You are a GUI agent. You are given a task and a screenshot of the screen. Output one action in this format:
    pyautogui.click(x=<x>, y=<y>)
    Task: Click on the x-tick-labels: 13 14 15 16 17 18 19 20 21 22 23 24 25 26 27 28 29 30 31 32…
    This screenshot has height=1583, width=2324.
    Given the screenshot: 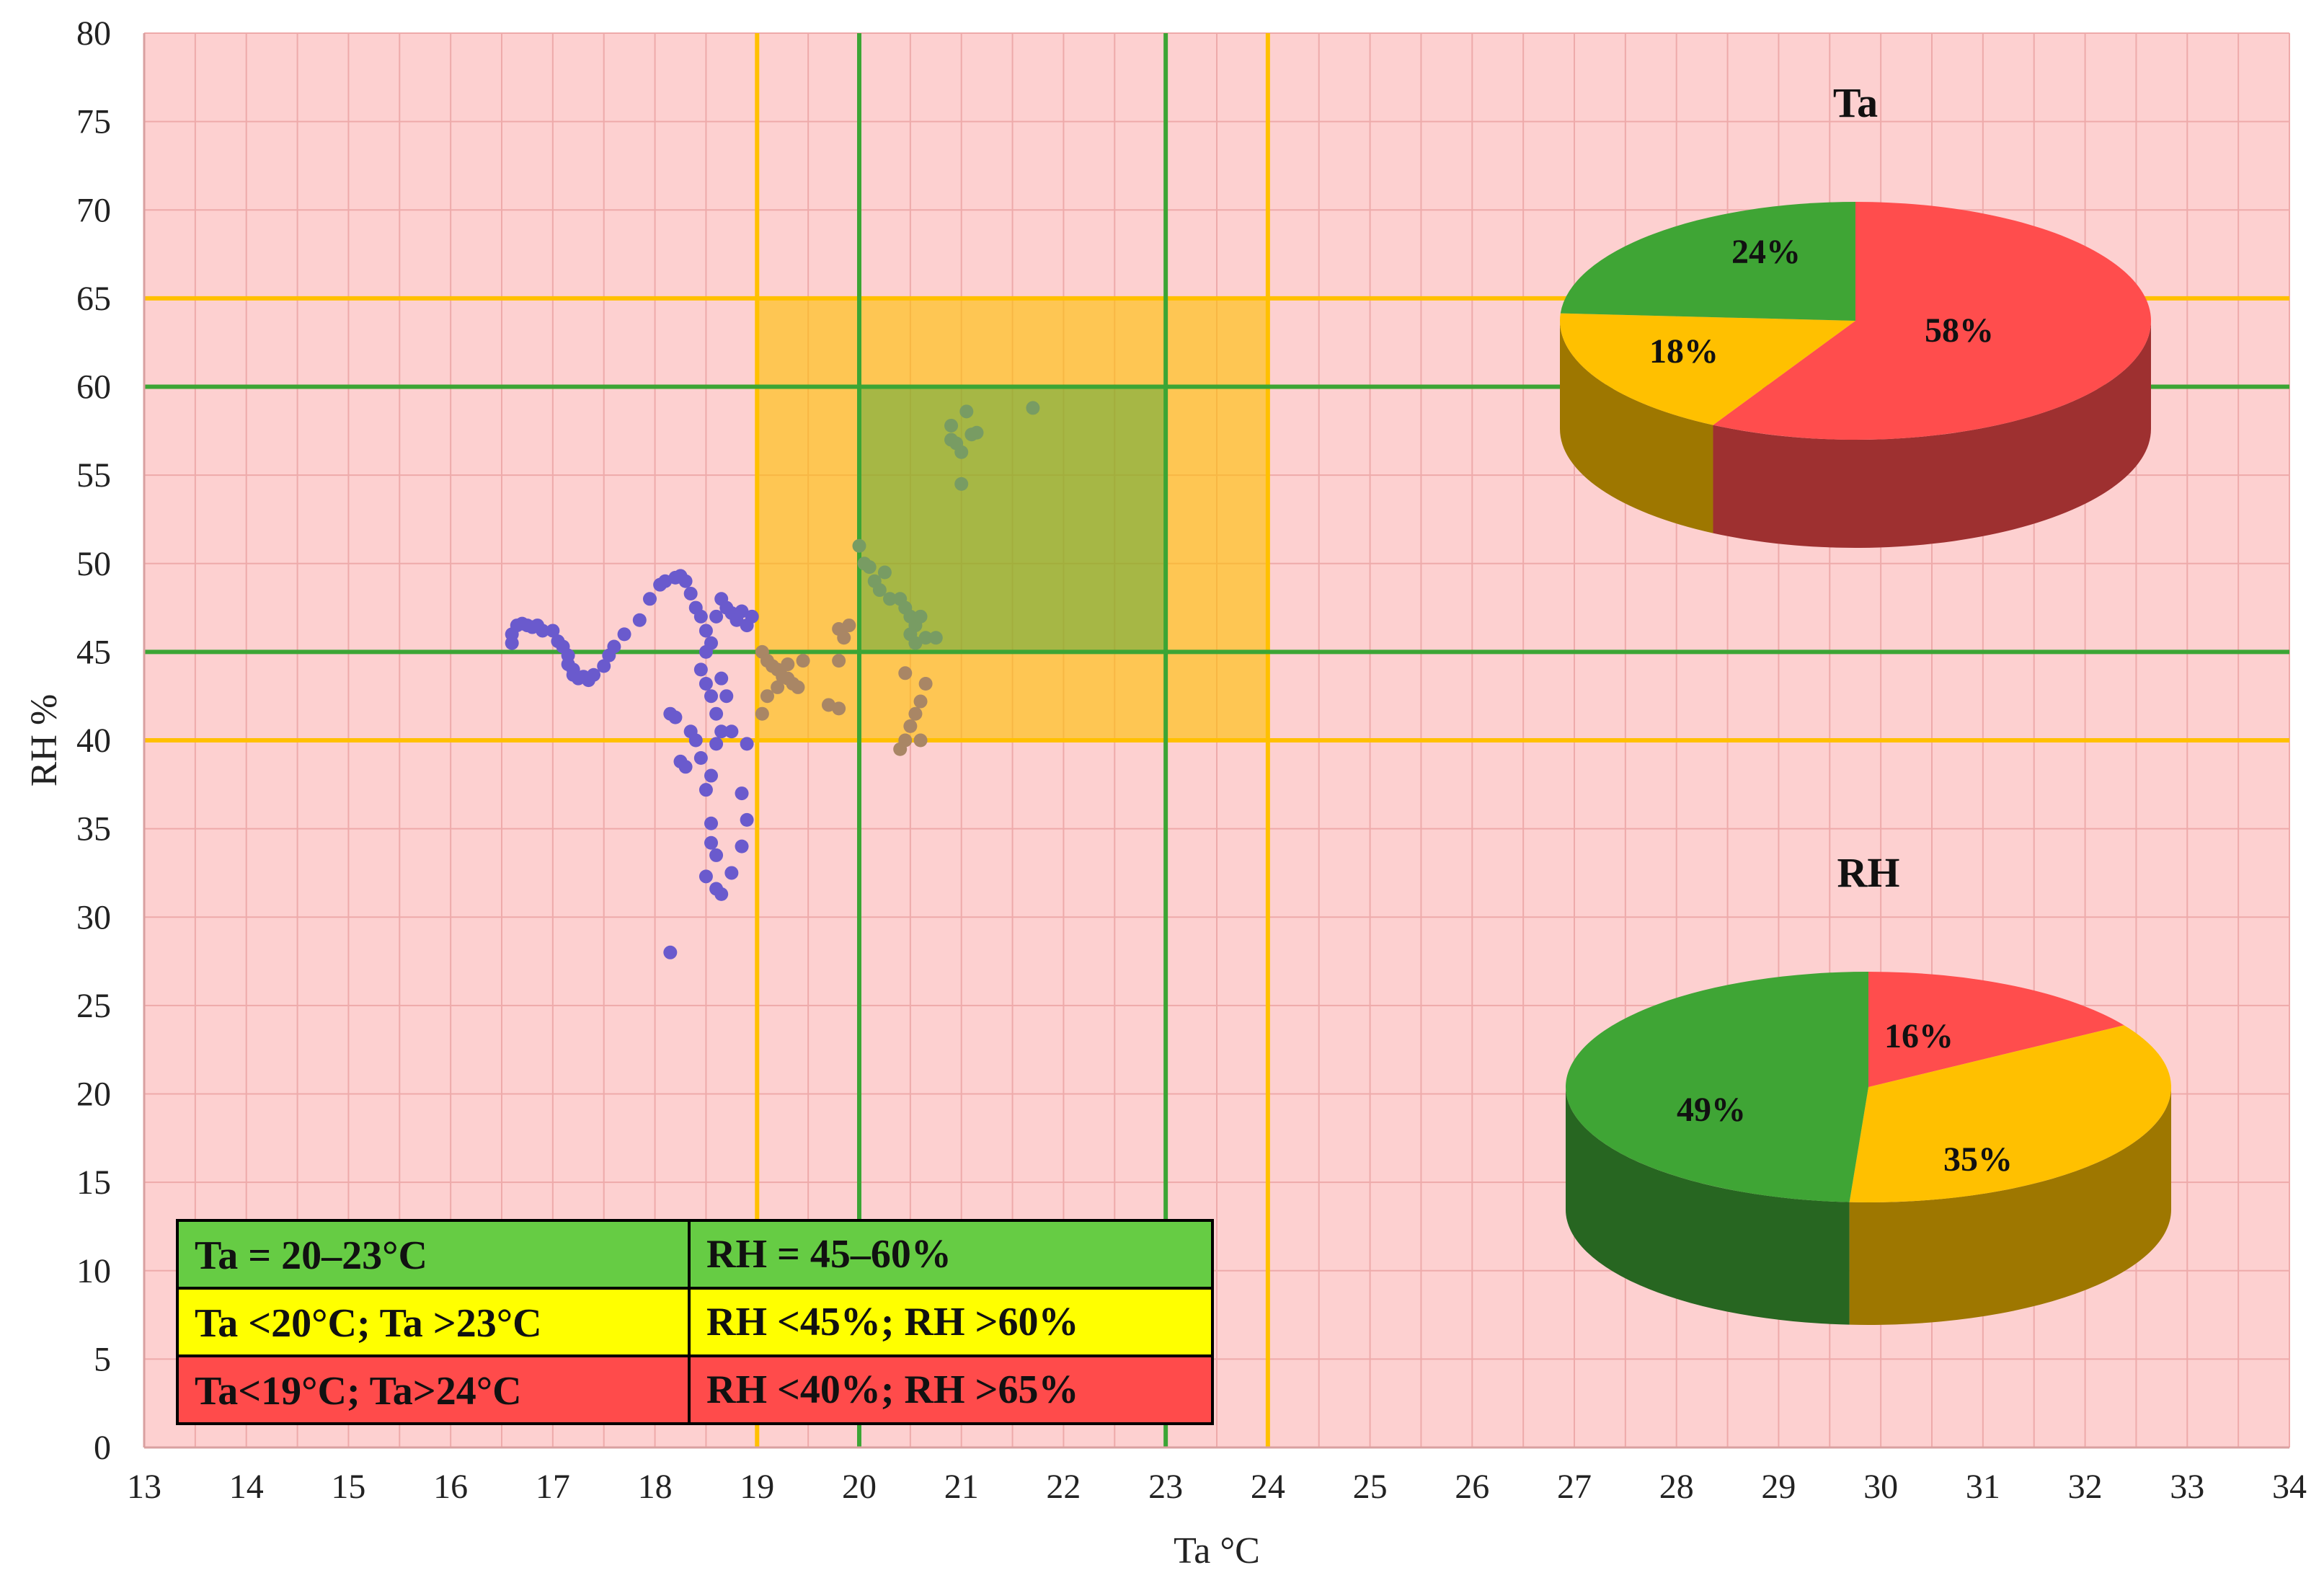 What is the action you would take?
    pyautogui.click(x=1217, y=1487)
    